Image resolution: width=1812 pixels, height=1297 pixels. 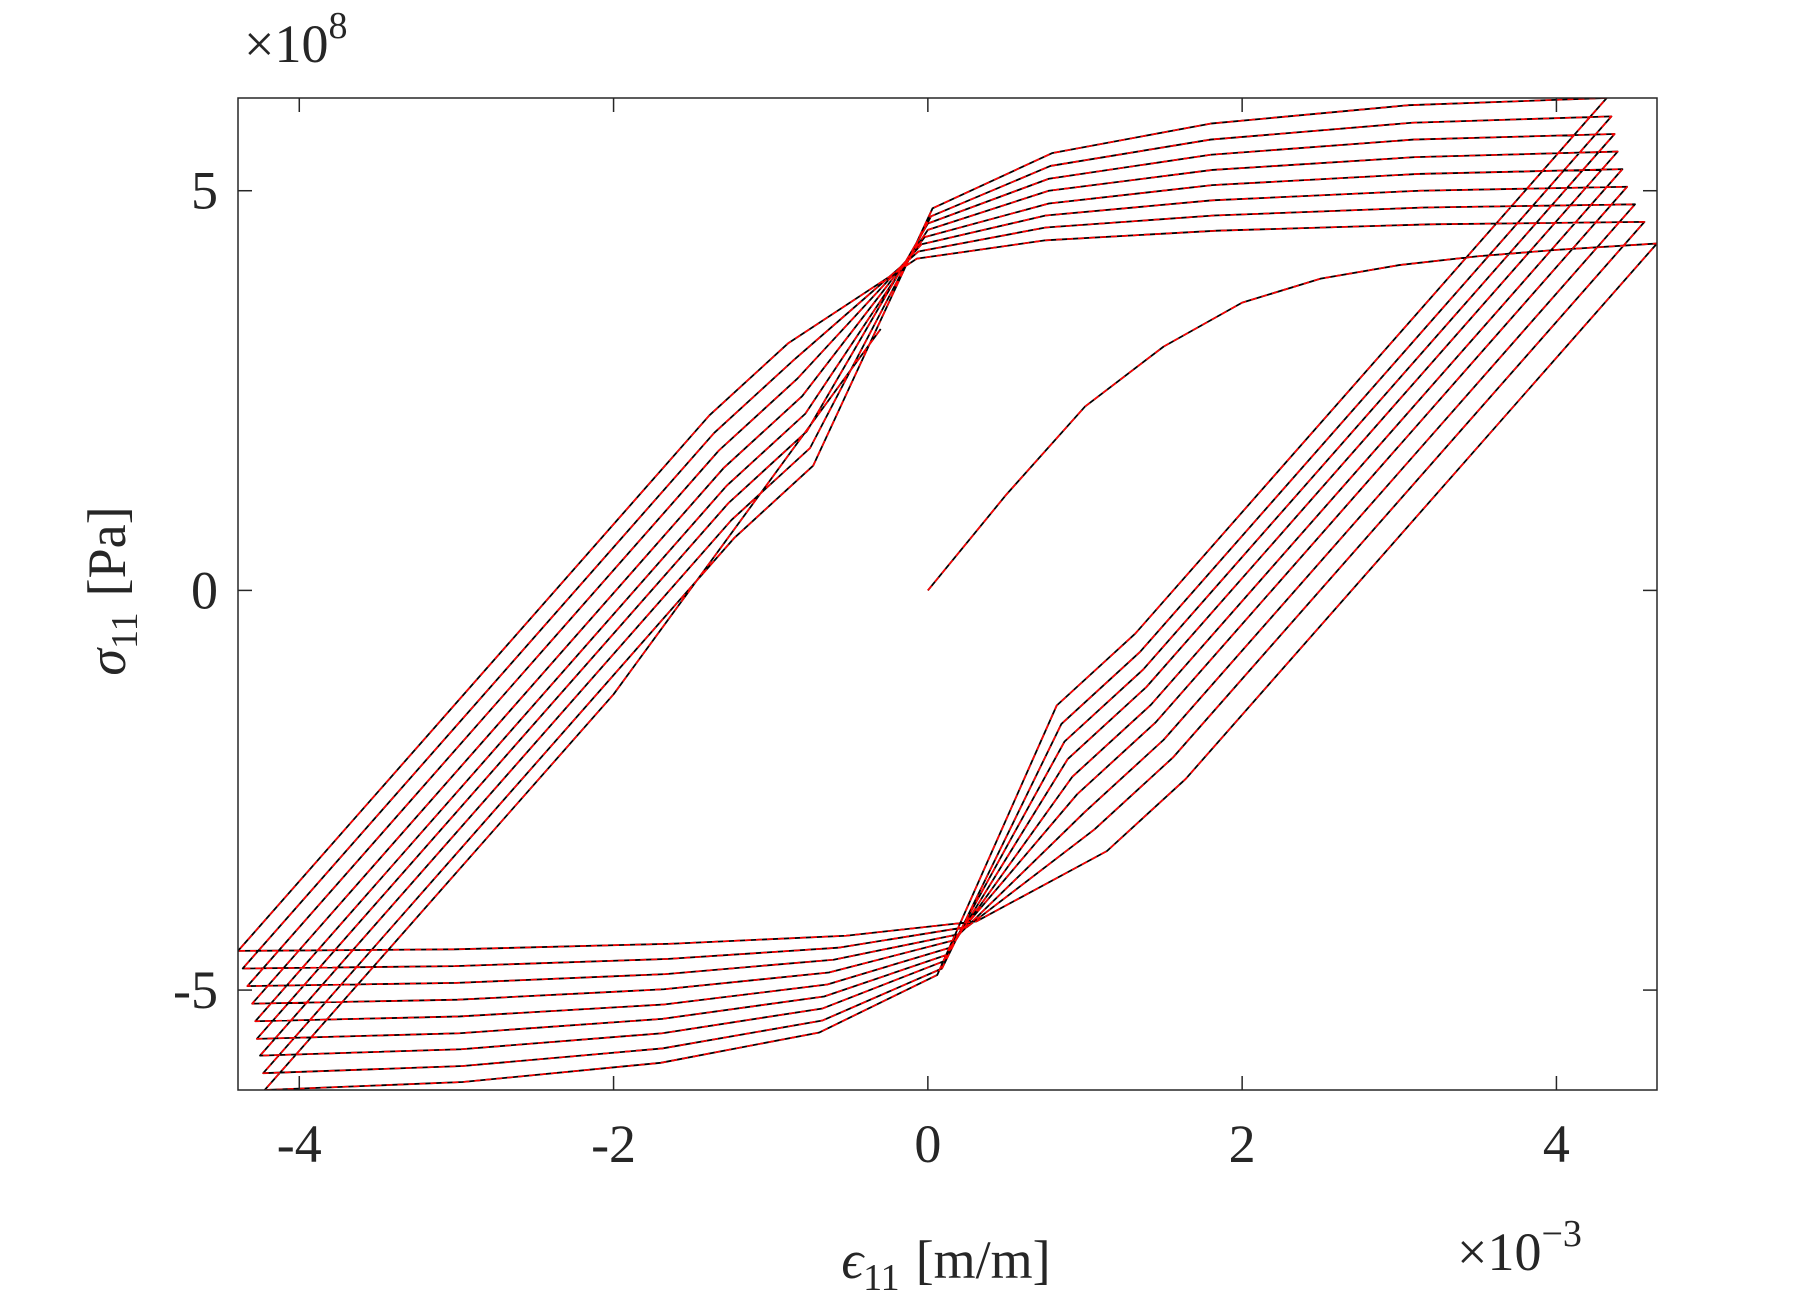 What do you see at coordinates (853, 1260) in the screenshot?
I see `x-label-symbol: ϵ` at bounding box center [853, 1260].